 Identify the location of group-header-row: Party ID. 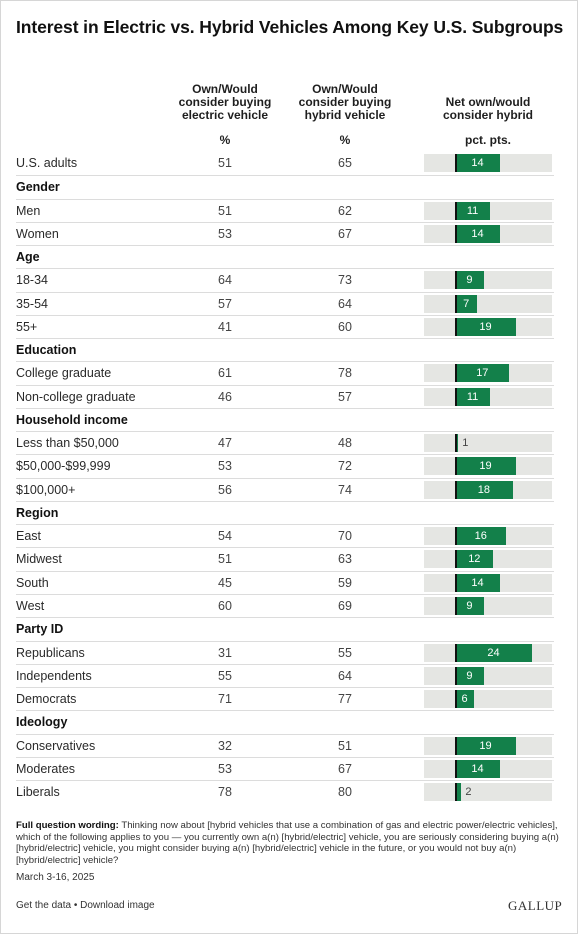
(285, 629).